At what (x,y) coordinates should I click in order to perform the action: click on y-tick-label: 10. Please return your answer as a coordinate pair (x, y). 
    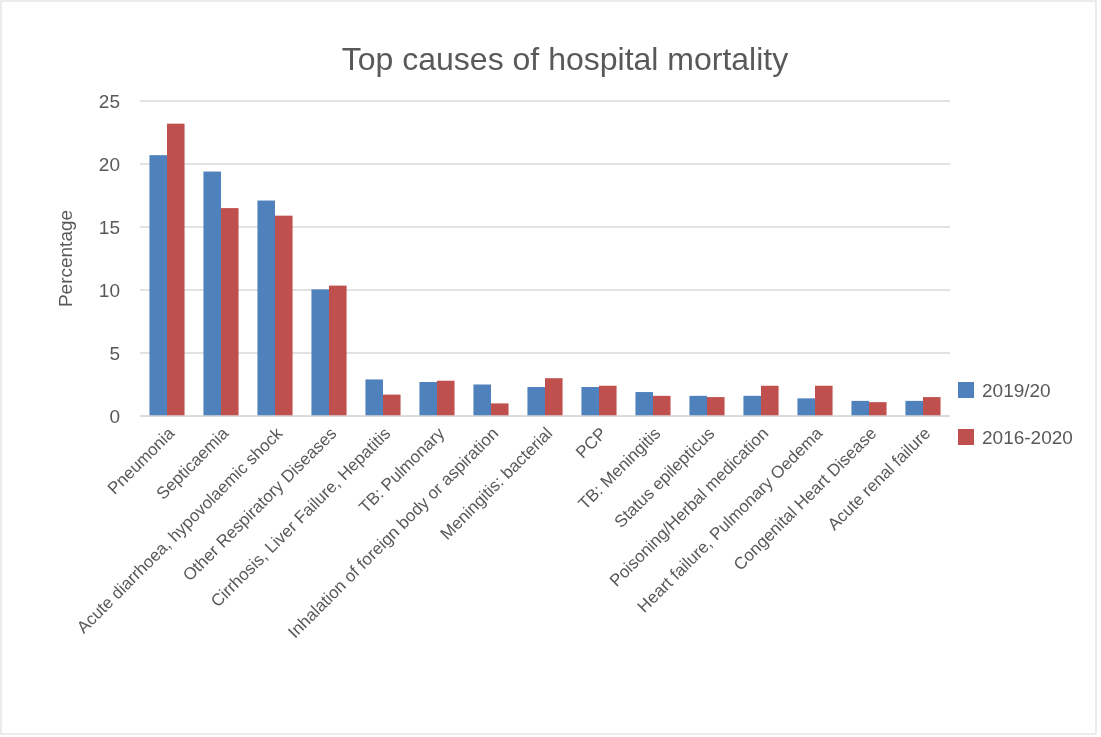
    Looking at the image, I should click on (109, 290).